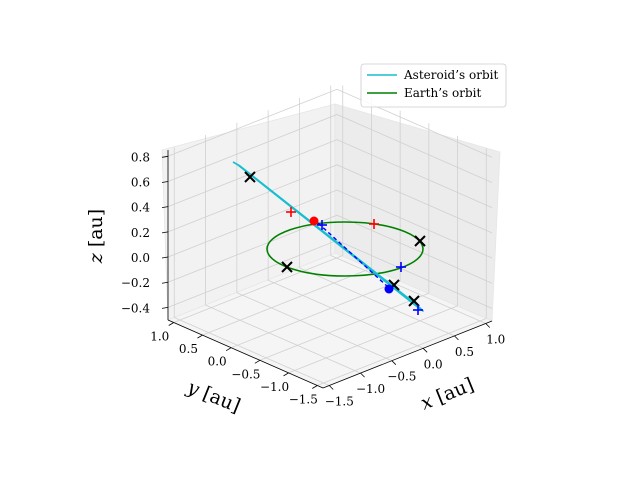 The image size is (640, 480). Describe the element at coordinates (452, 392) in the screenshot. I see `x-axis-unit: [au]` at that location.